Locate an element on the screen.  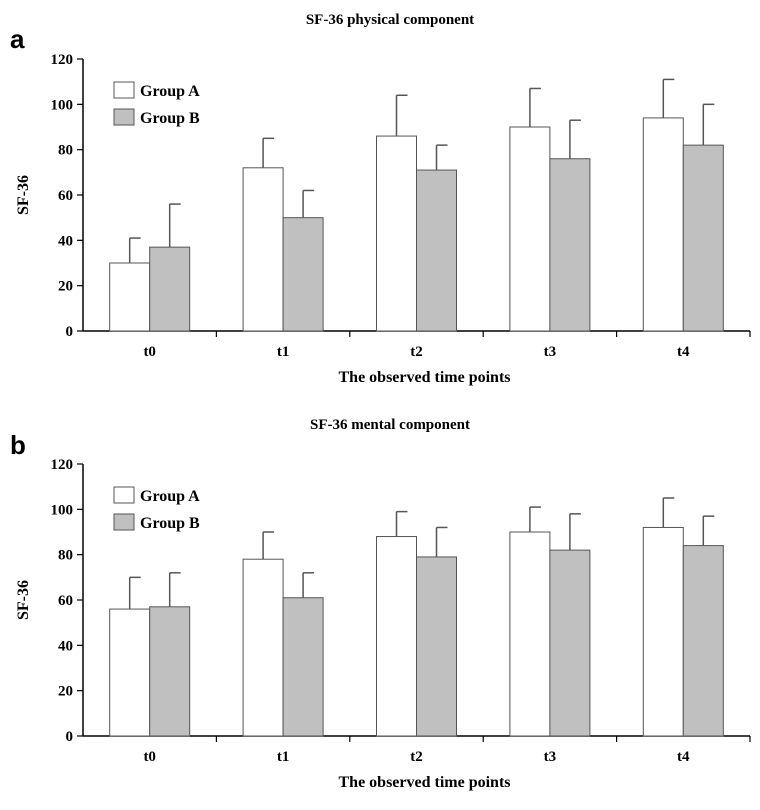
chart-title: SF-36 mental component is located at coordinates (390, 425).